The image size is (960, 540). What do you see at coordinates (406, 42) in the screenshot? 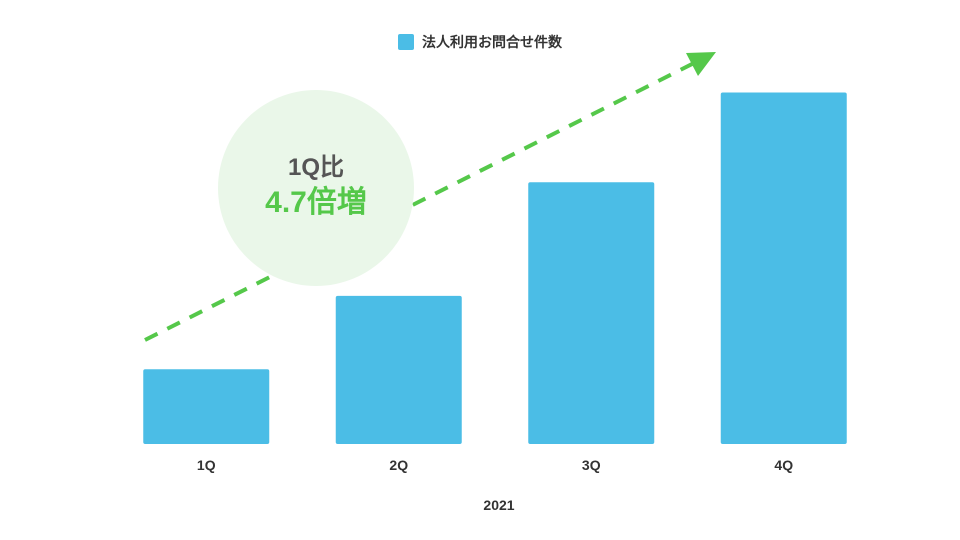
I see `legend-swatch` at bounding box center [406, 42].